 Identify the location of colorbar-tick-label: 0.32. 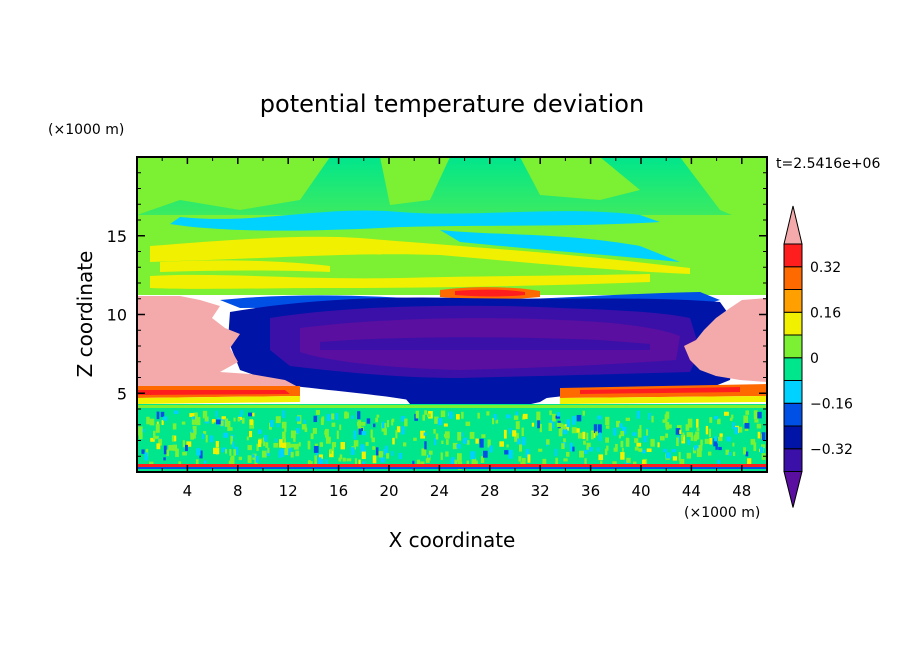
(825, 268).